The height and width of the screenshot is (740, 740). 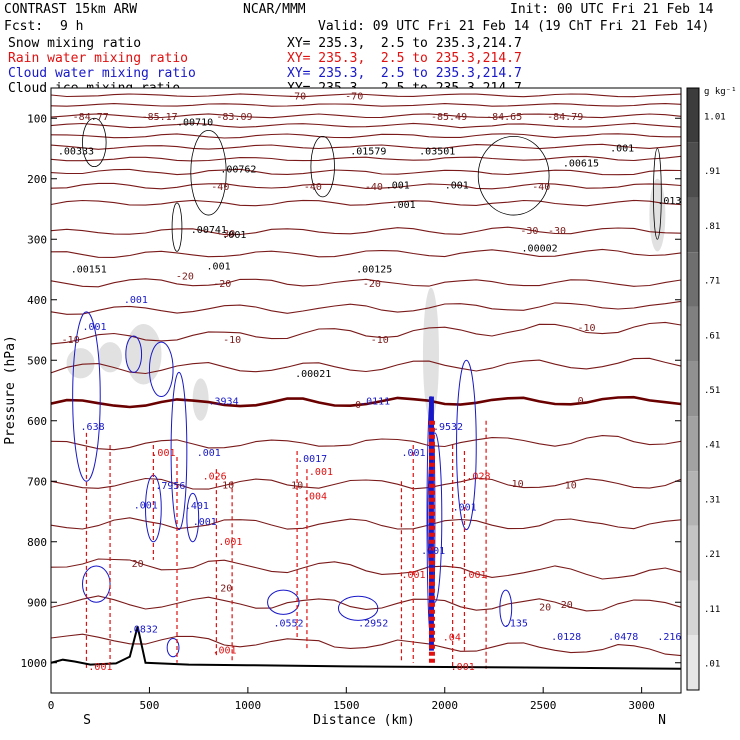 I want to click on y-tick-label-6: 700, so click(x=37, y=481).